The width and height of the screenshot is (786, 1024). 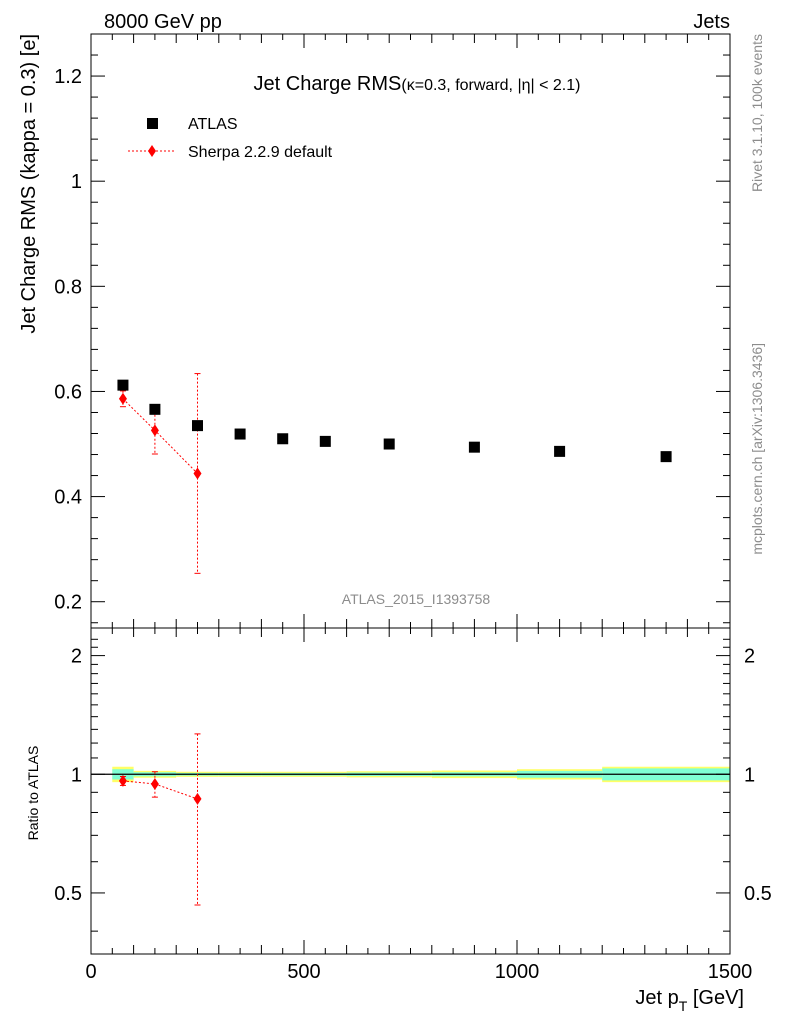 I want to click on ratio-tick-label-right: 2, so click(x=749, y=657).